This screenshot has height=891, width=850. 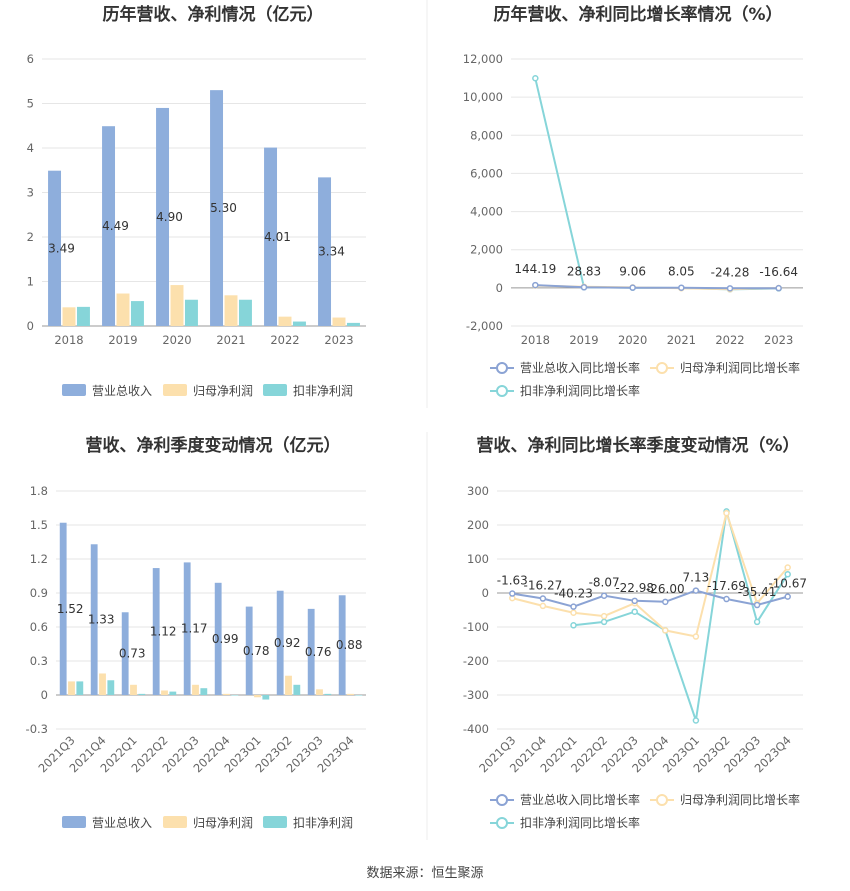 I want to click on y-tick-label: 4, so click(x=30, y=148).